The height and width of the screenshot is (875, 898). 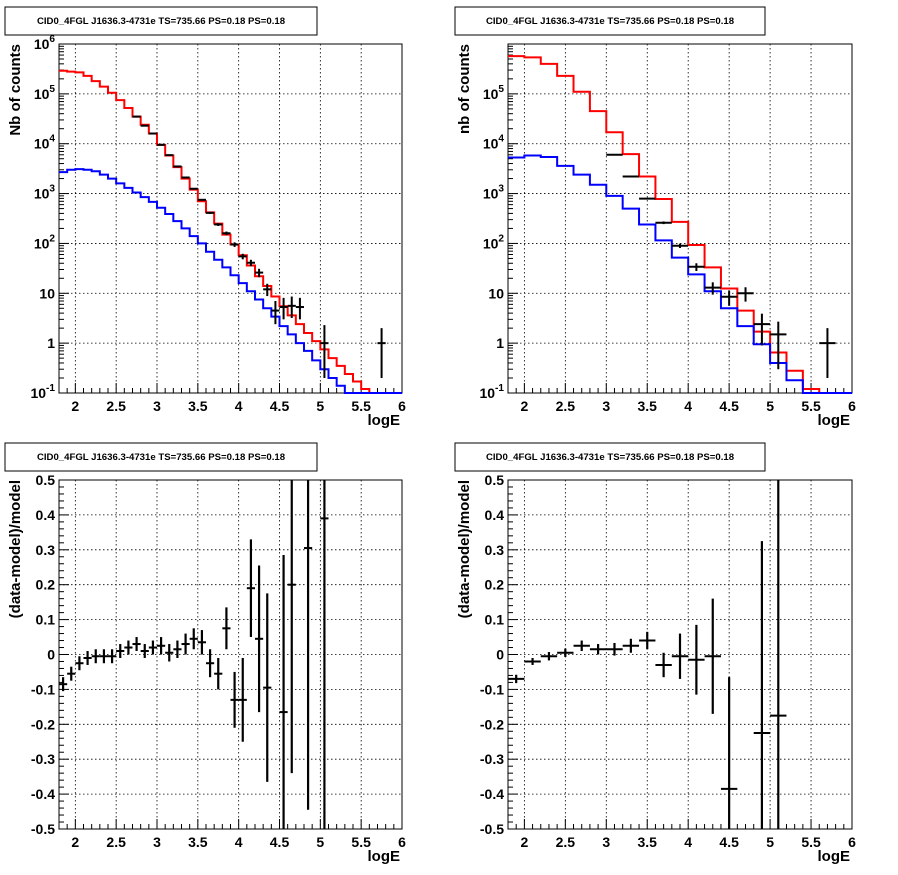 What do you see at coordinates (15, 90) in the screenshot?
I see `y-axis-label: Nb of counts` at bounding box center [15, 90].